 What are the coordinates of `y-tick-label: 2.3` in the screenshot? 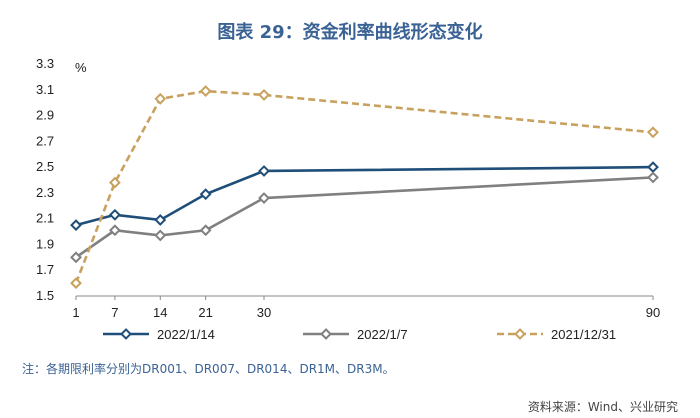 It's located at (45, 192).